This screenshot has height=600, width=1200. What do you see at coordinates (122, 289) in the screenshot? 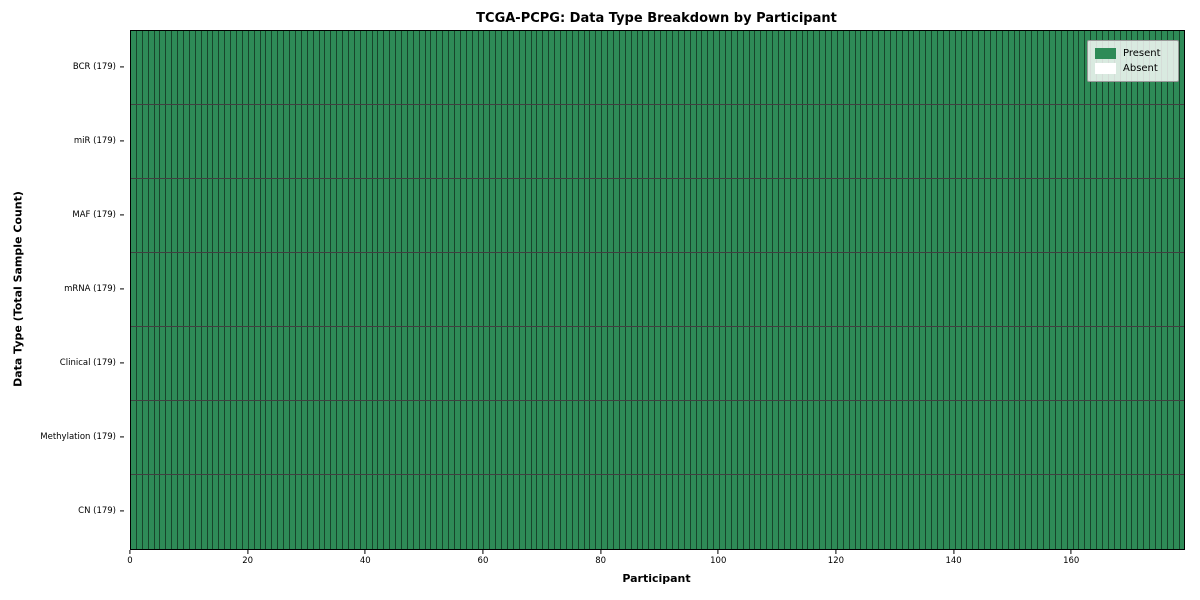
I see `y-tick-mark` at bounding box center [122, 289].